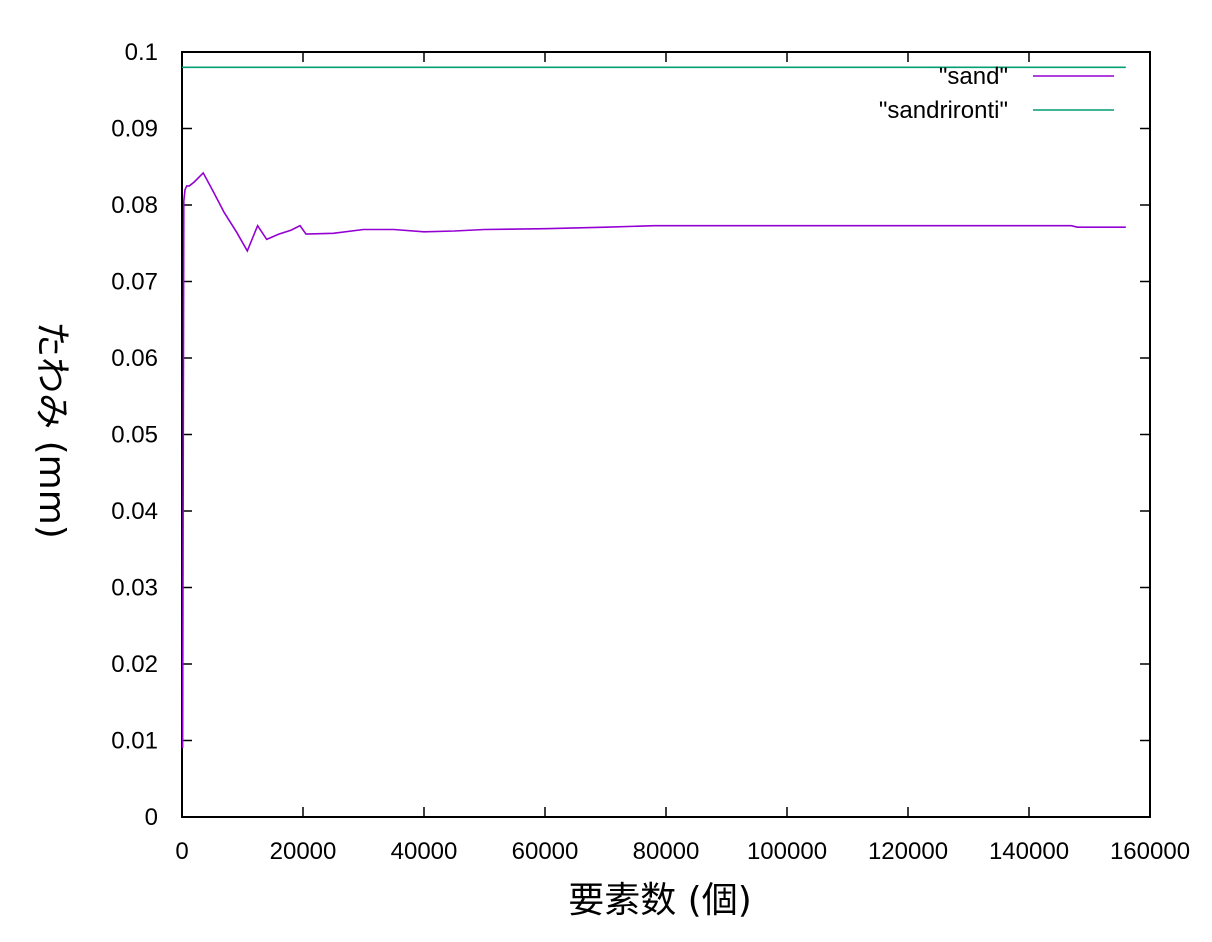 This screenshot has height=942, width=1212. Describe the element at coordinates (151, 817) in the screenshot. I see `y-tick-label: 0` at that location.